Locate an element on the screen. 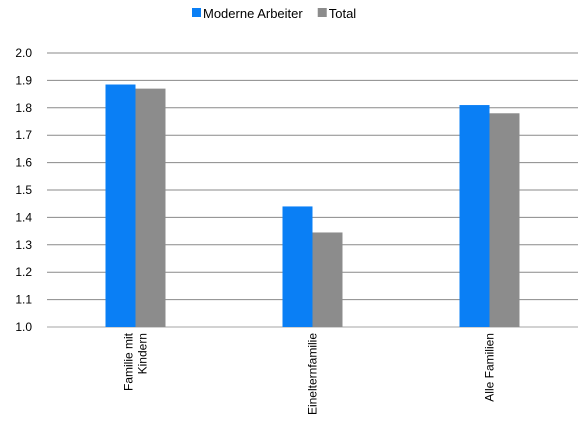 This screenshot has height=446, width=582. category-label: Alle Familien is located at coordinates (490, 367).